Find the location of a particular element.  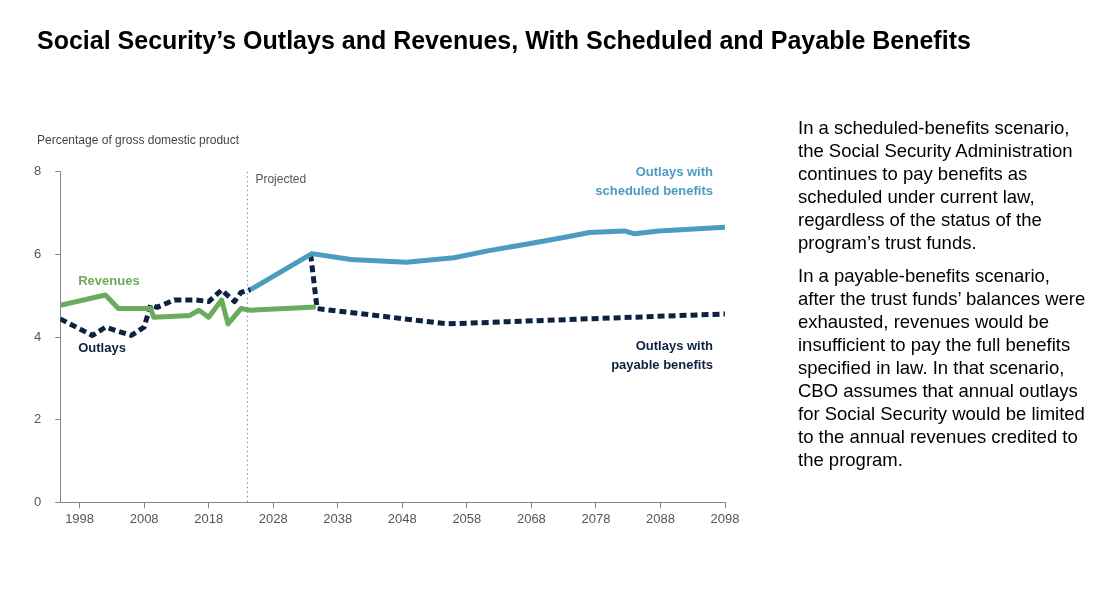

text: In a payable-benefits scenario, after the trust funds’ balances were exhausted, revenues would be insufficient to pay the full benefits specified in law. In that scenario, CBO assumes that annual outlays for Social Security would be limited to the annual revenues credited to the program. is located at coordinates (942, 367).